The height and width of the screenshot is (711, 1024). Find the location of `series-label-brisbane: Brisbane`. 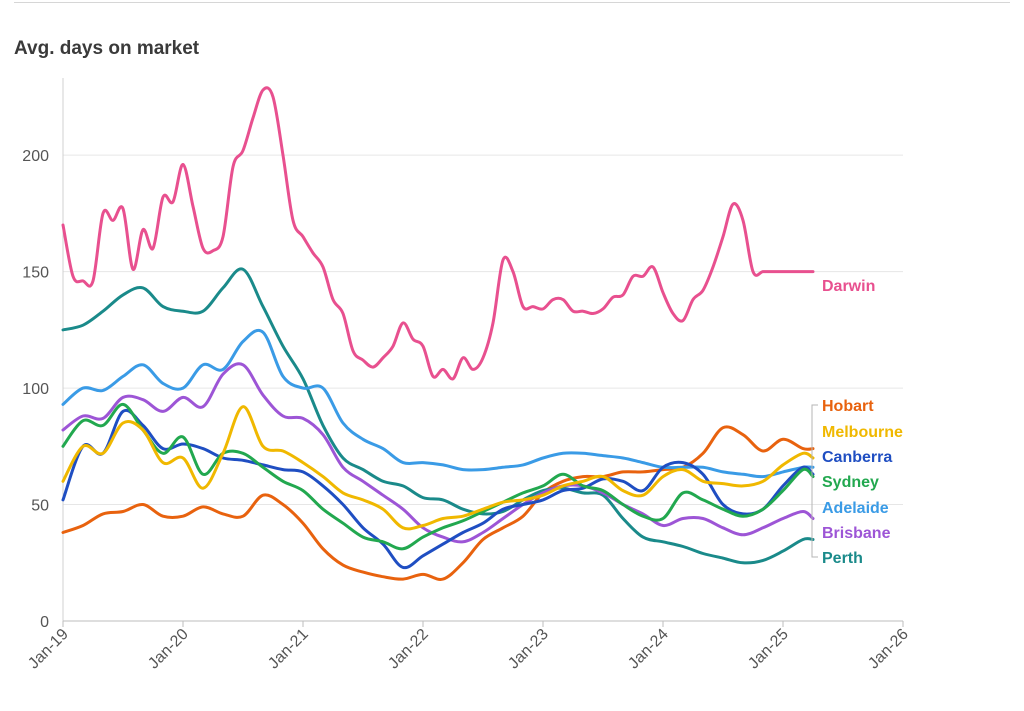

series-label-brisbane: Brisbane is located at coordinates (856, 533).